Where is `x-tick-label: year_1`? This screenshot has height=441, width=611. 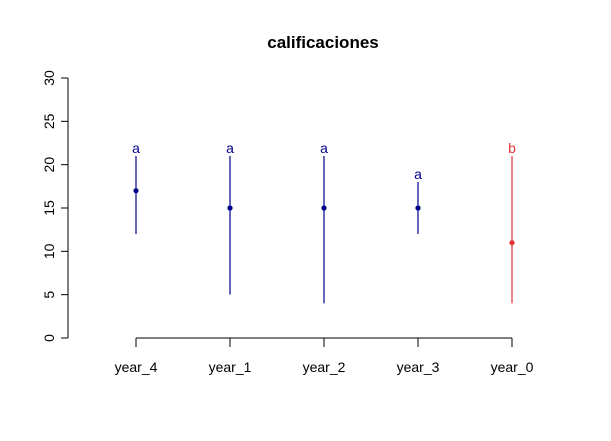 x-tick-label: year_1 is located at coordinates (230, 367).